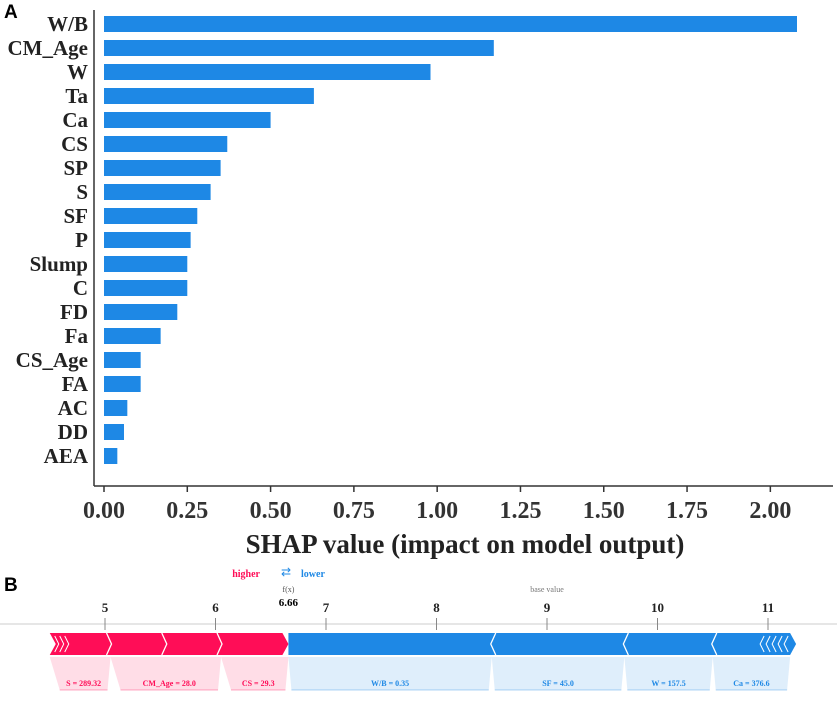  Describe the element at coordinates (77, 72) in the screenshot. I see `feature-label: W` at that location.